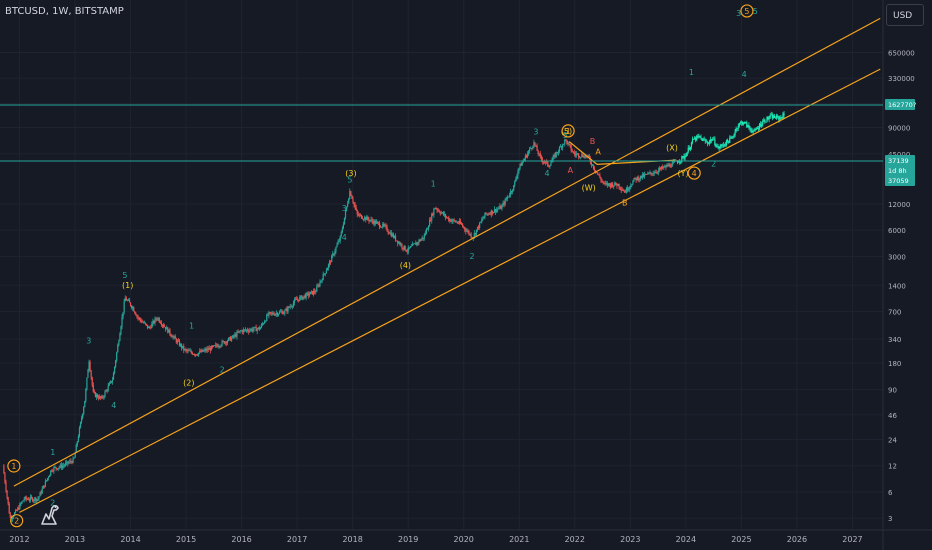 The width and height of the screenshot is (932, 550). What do you see at coordinates (905, 15) in the screenshot?
I see `currency-selector: USD` at bounding box center [905, 15].